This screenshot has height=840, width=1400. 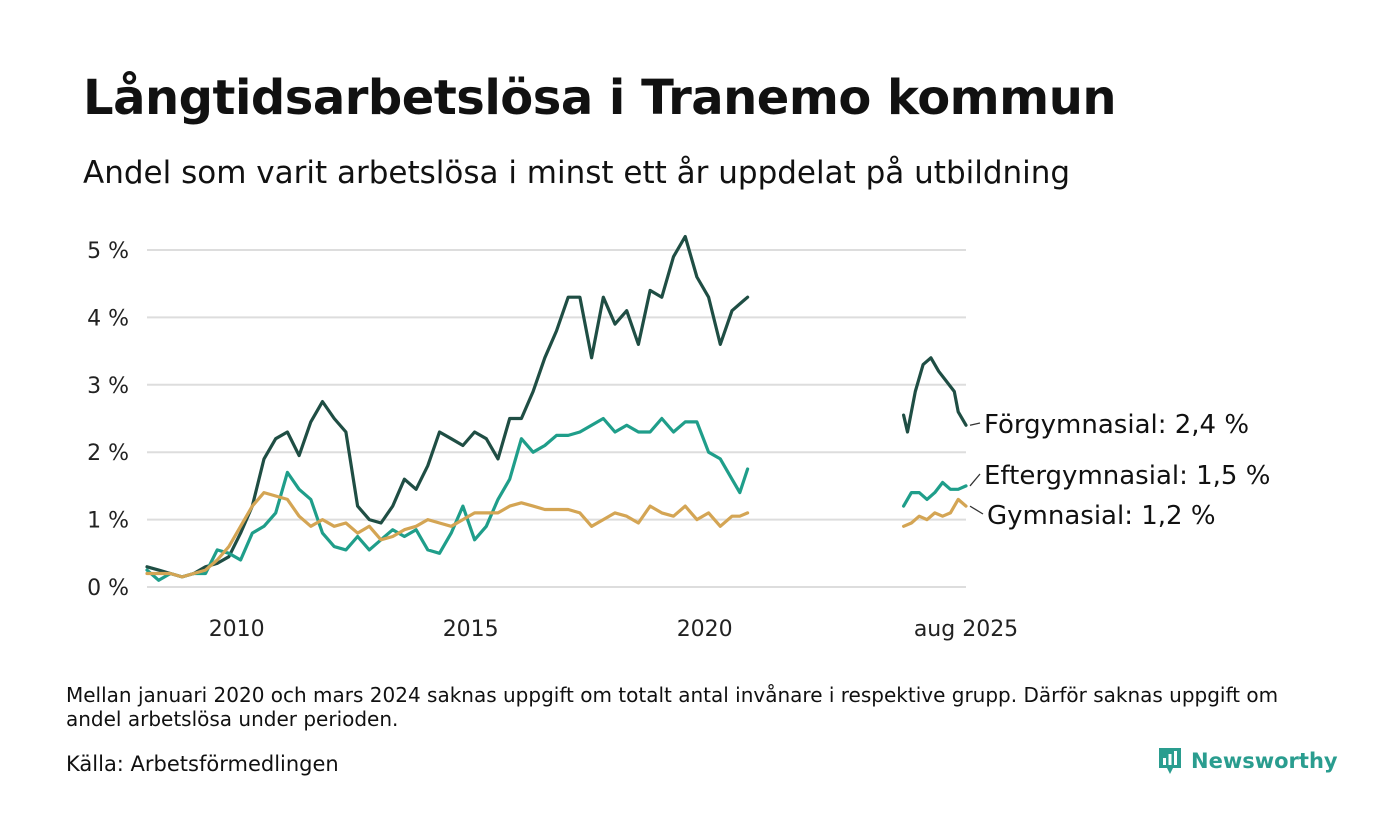 I want to click on newsworthy-logo: Newsworthy, so click(x=1247, y=761).